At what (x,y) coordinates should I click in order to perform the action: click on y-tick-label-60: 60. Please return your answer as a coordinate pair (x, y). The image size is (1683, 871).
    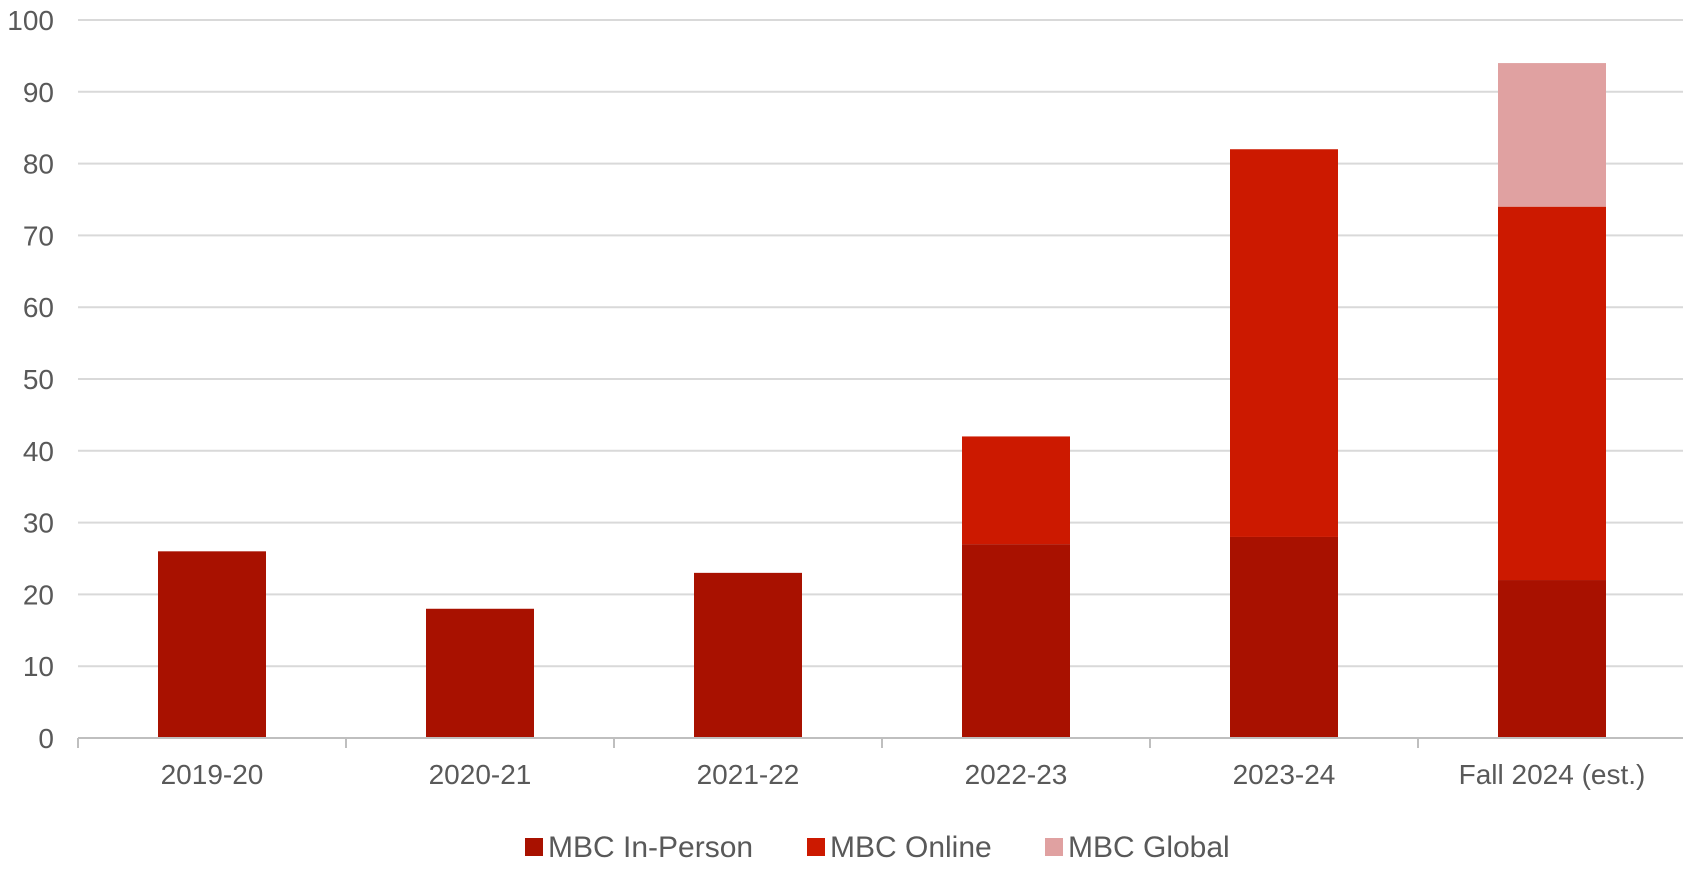
    Looking at the image, I should click on (38, 307).